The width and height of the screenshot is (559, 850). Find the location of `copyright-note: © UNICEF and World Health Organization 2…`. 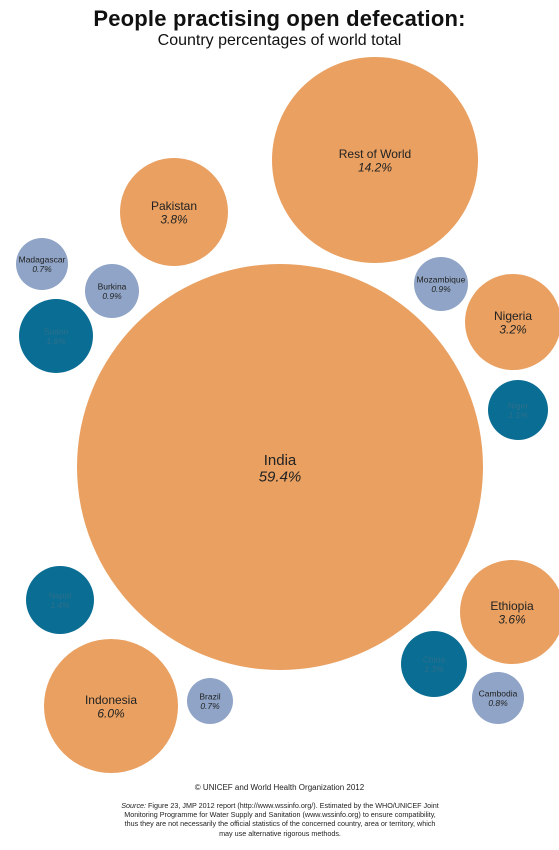

copyright-note: © UNICEF and World Health Organization 2… is located at coordinates (279, 787).